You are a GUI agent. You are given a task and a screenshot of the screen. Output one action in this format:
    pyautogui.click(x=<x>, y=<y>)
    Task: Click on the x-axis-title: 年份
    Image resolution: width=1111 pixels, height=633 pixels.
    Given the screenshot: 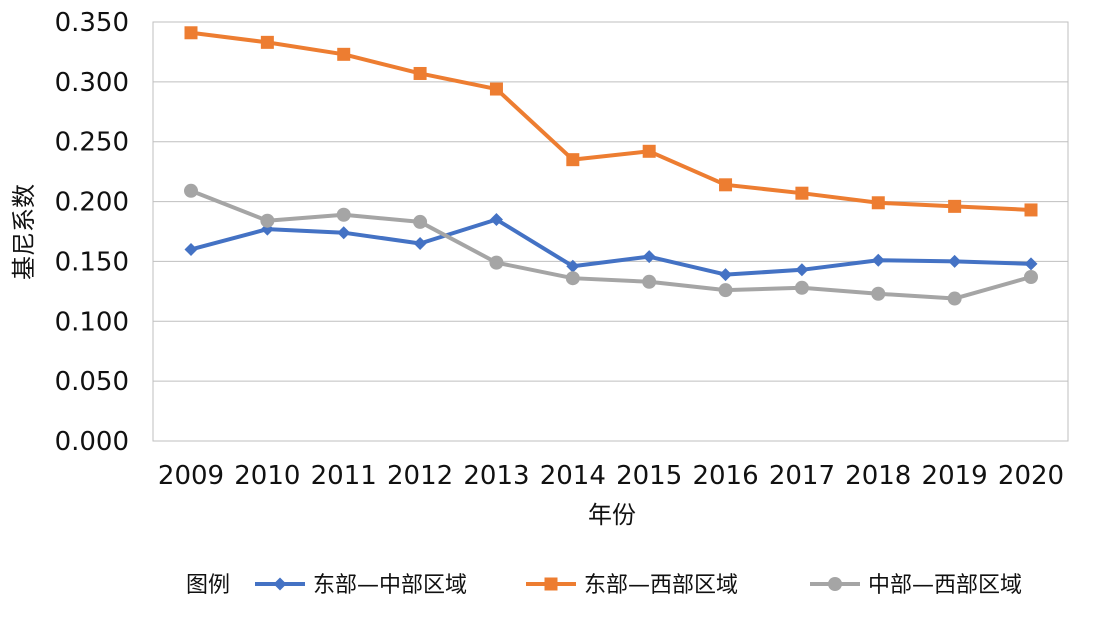 What is the action you would take?
    pyautogui.click(x=612, y=515)
    